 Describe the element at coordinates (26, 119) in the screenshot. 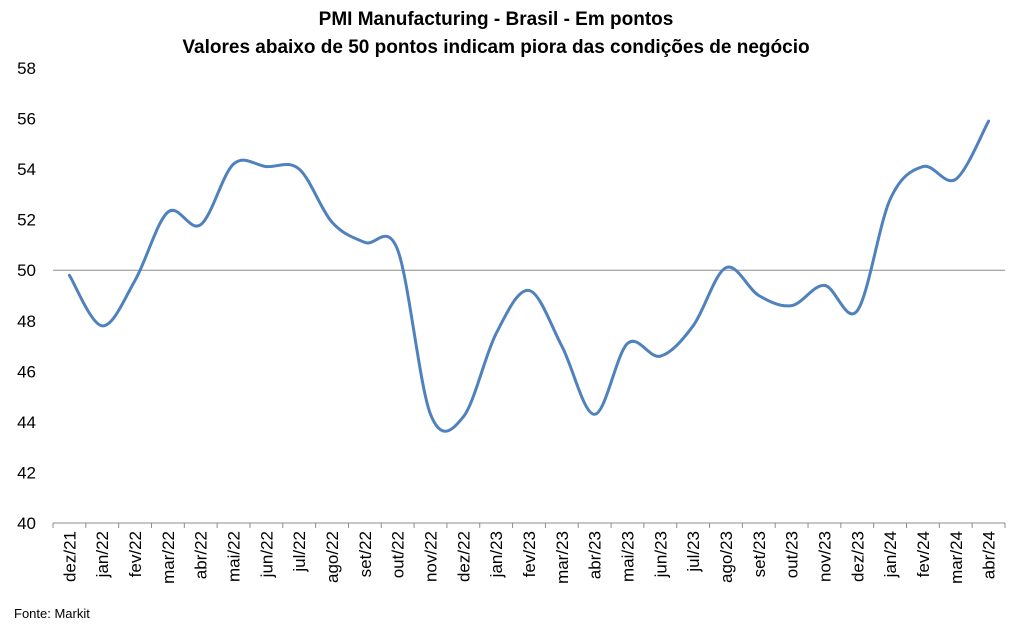

I see `y-tick-label: 56` at that location.